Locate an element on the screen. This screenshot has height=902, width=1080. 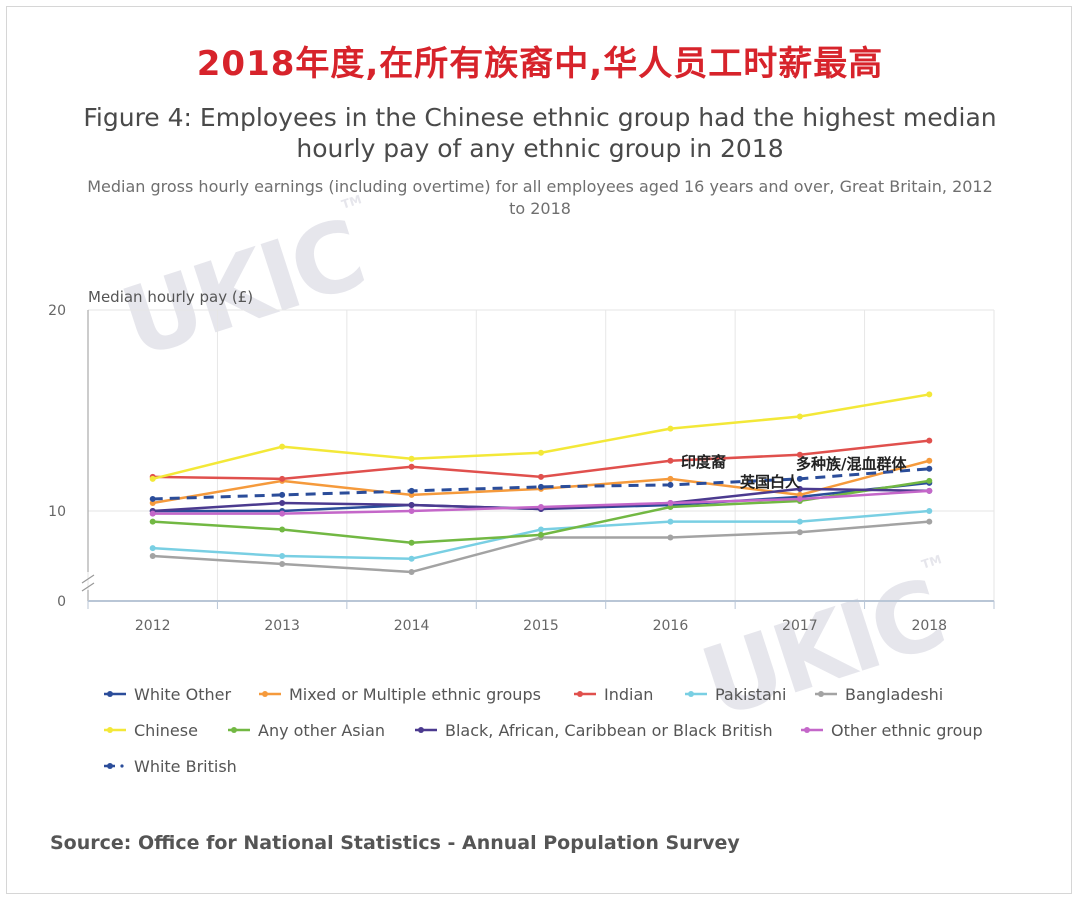
legend-item-white-other: White Other is located at coordinates (167, 694).